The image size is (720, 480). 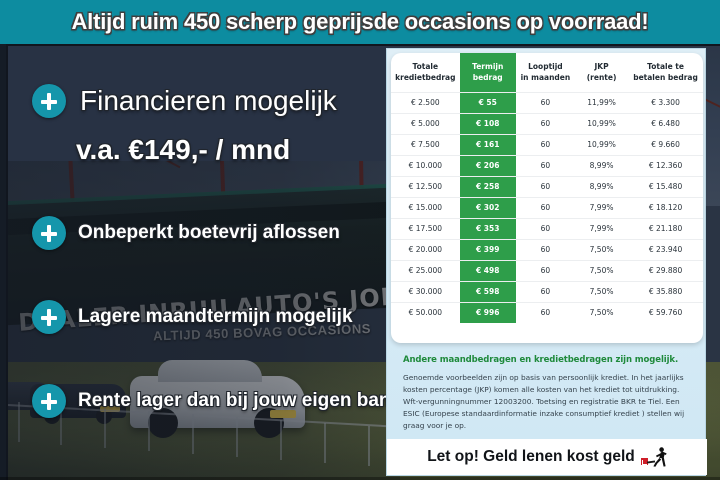 What do you see at coordinates (665, 291) in the screenshot?
I see `table-cell: € 35.880` at bounding box center [665, 291].